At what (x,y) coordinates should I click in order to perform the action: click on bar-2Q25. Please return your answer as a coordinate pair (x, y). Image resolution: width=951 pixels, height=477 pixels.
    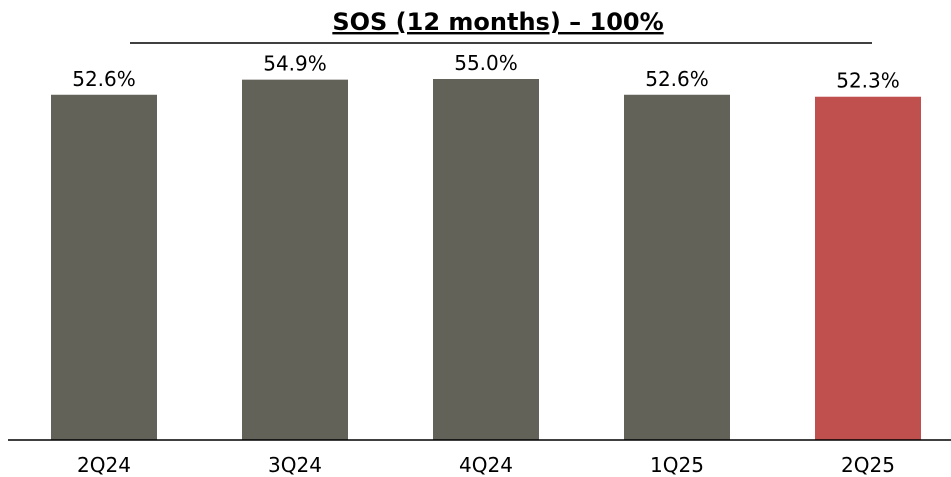
    Looking at the image, I should click on (868, 268).